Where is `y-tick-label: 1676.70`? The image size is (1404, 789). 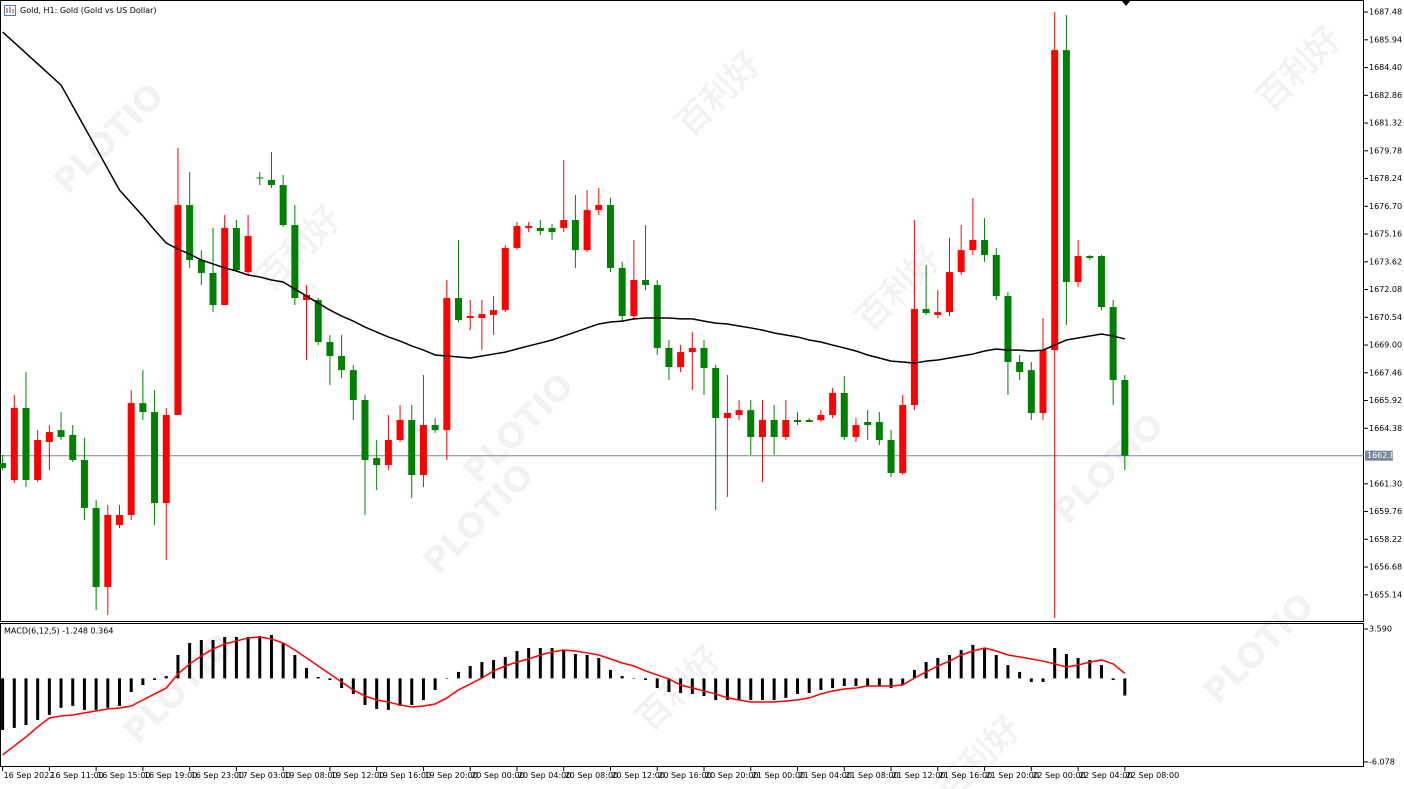
y-tick-label: 1676.70 is located at coordinates (1385, 206).